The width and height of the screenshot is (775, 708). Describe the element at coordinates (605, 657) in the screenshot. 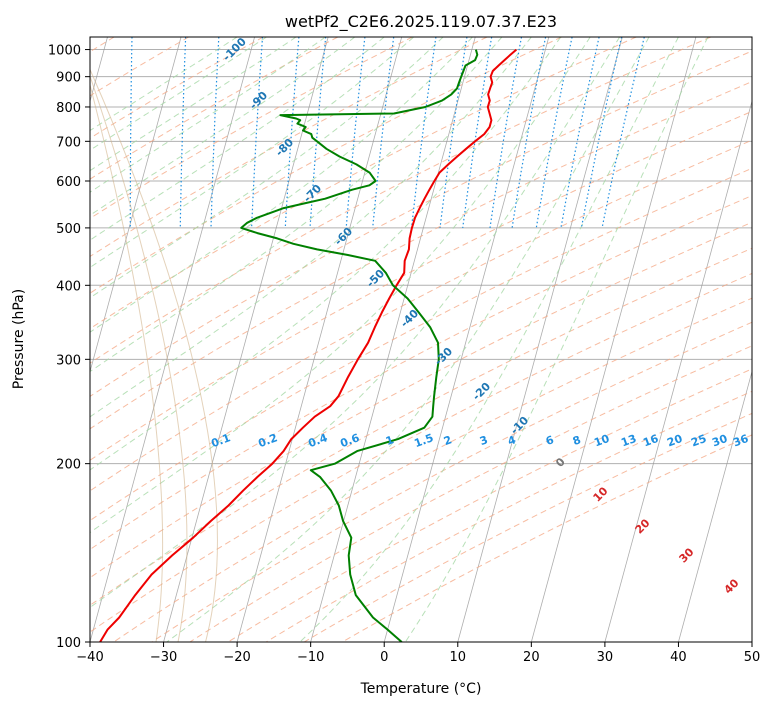

I see `x-tick-label: 30` at that location.